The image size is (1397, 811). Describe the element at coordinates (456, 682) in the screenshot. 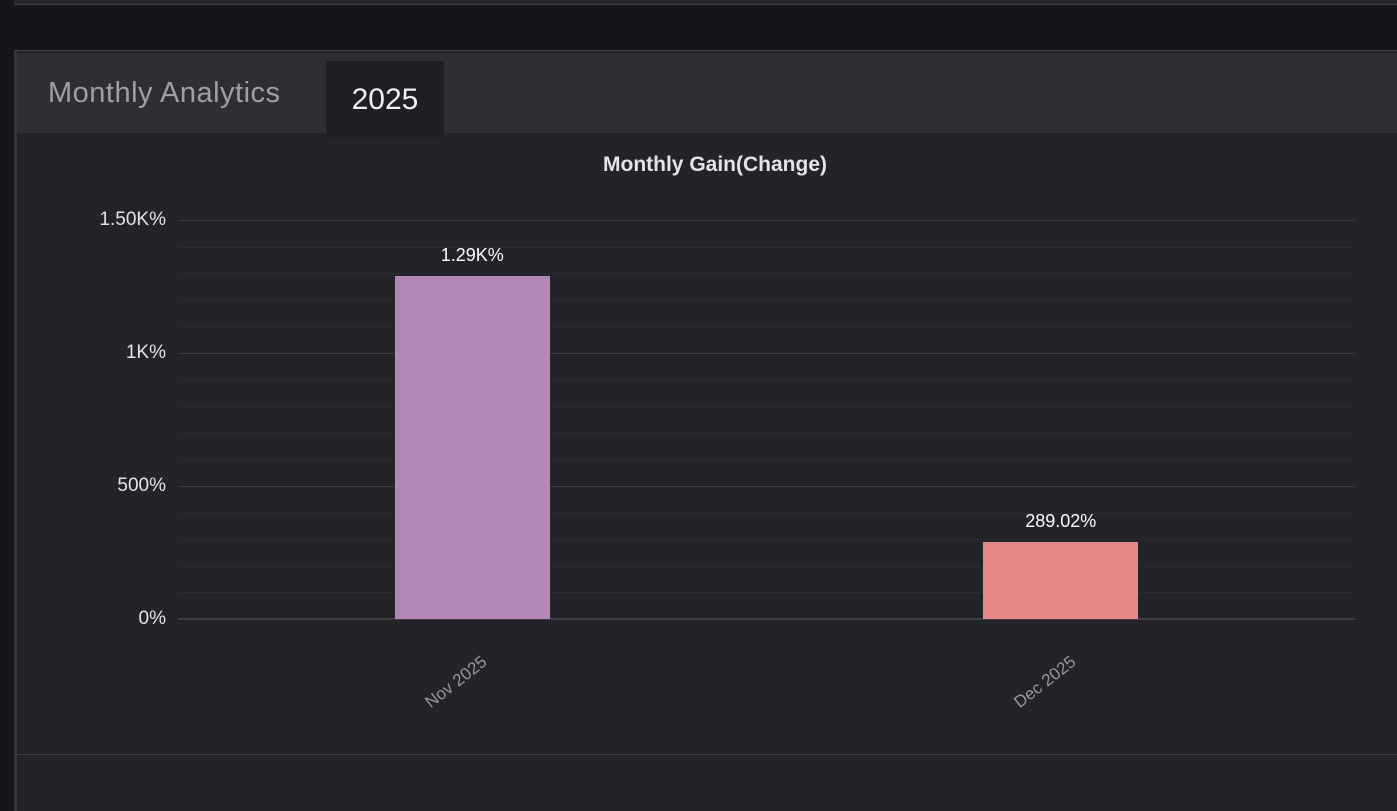

I see `x-axis-label: Nov 2025` at that location.